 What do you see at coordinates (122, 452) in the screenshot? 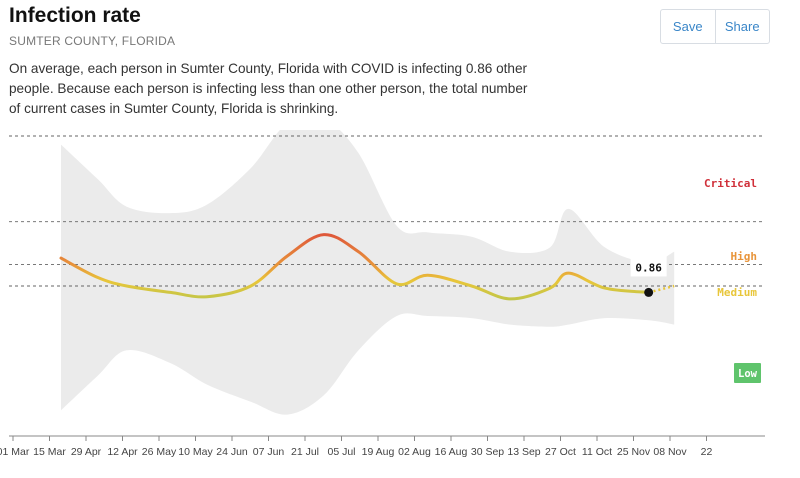
I see `x-tick-label: 12 Apr` at bounding box center [122, 452].